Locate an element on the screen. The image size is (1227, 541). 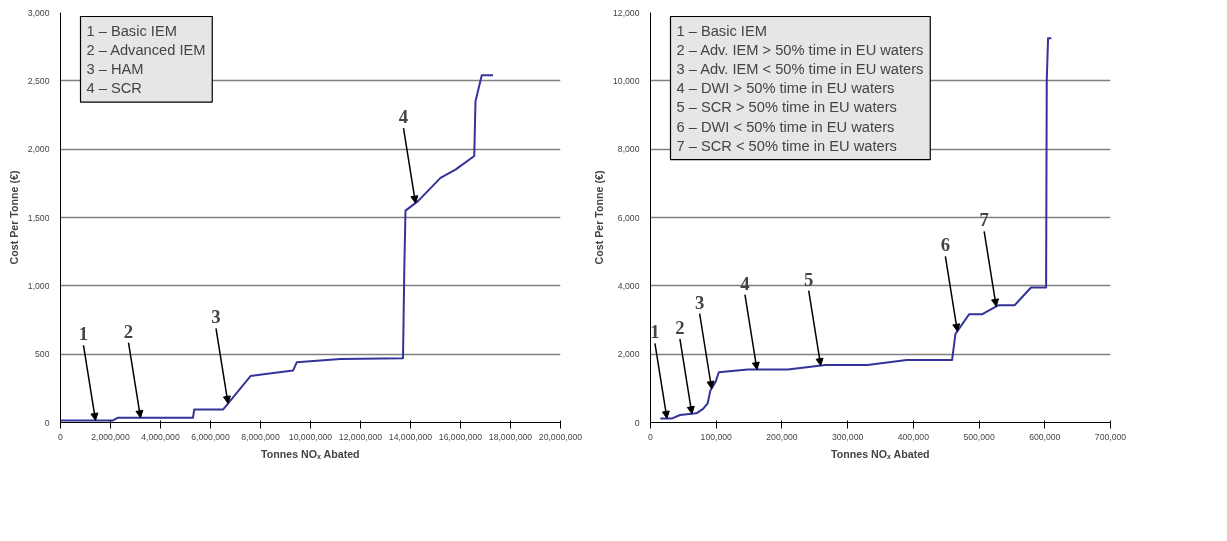
annotation: 6 – DWI < 50% time in EU waters is located at coordinates (785, 126).